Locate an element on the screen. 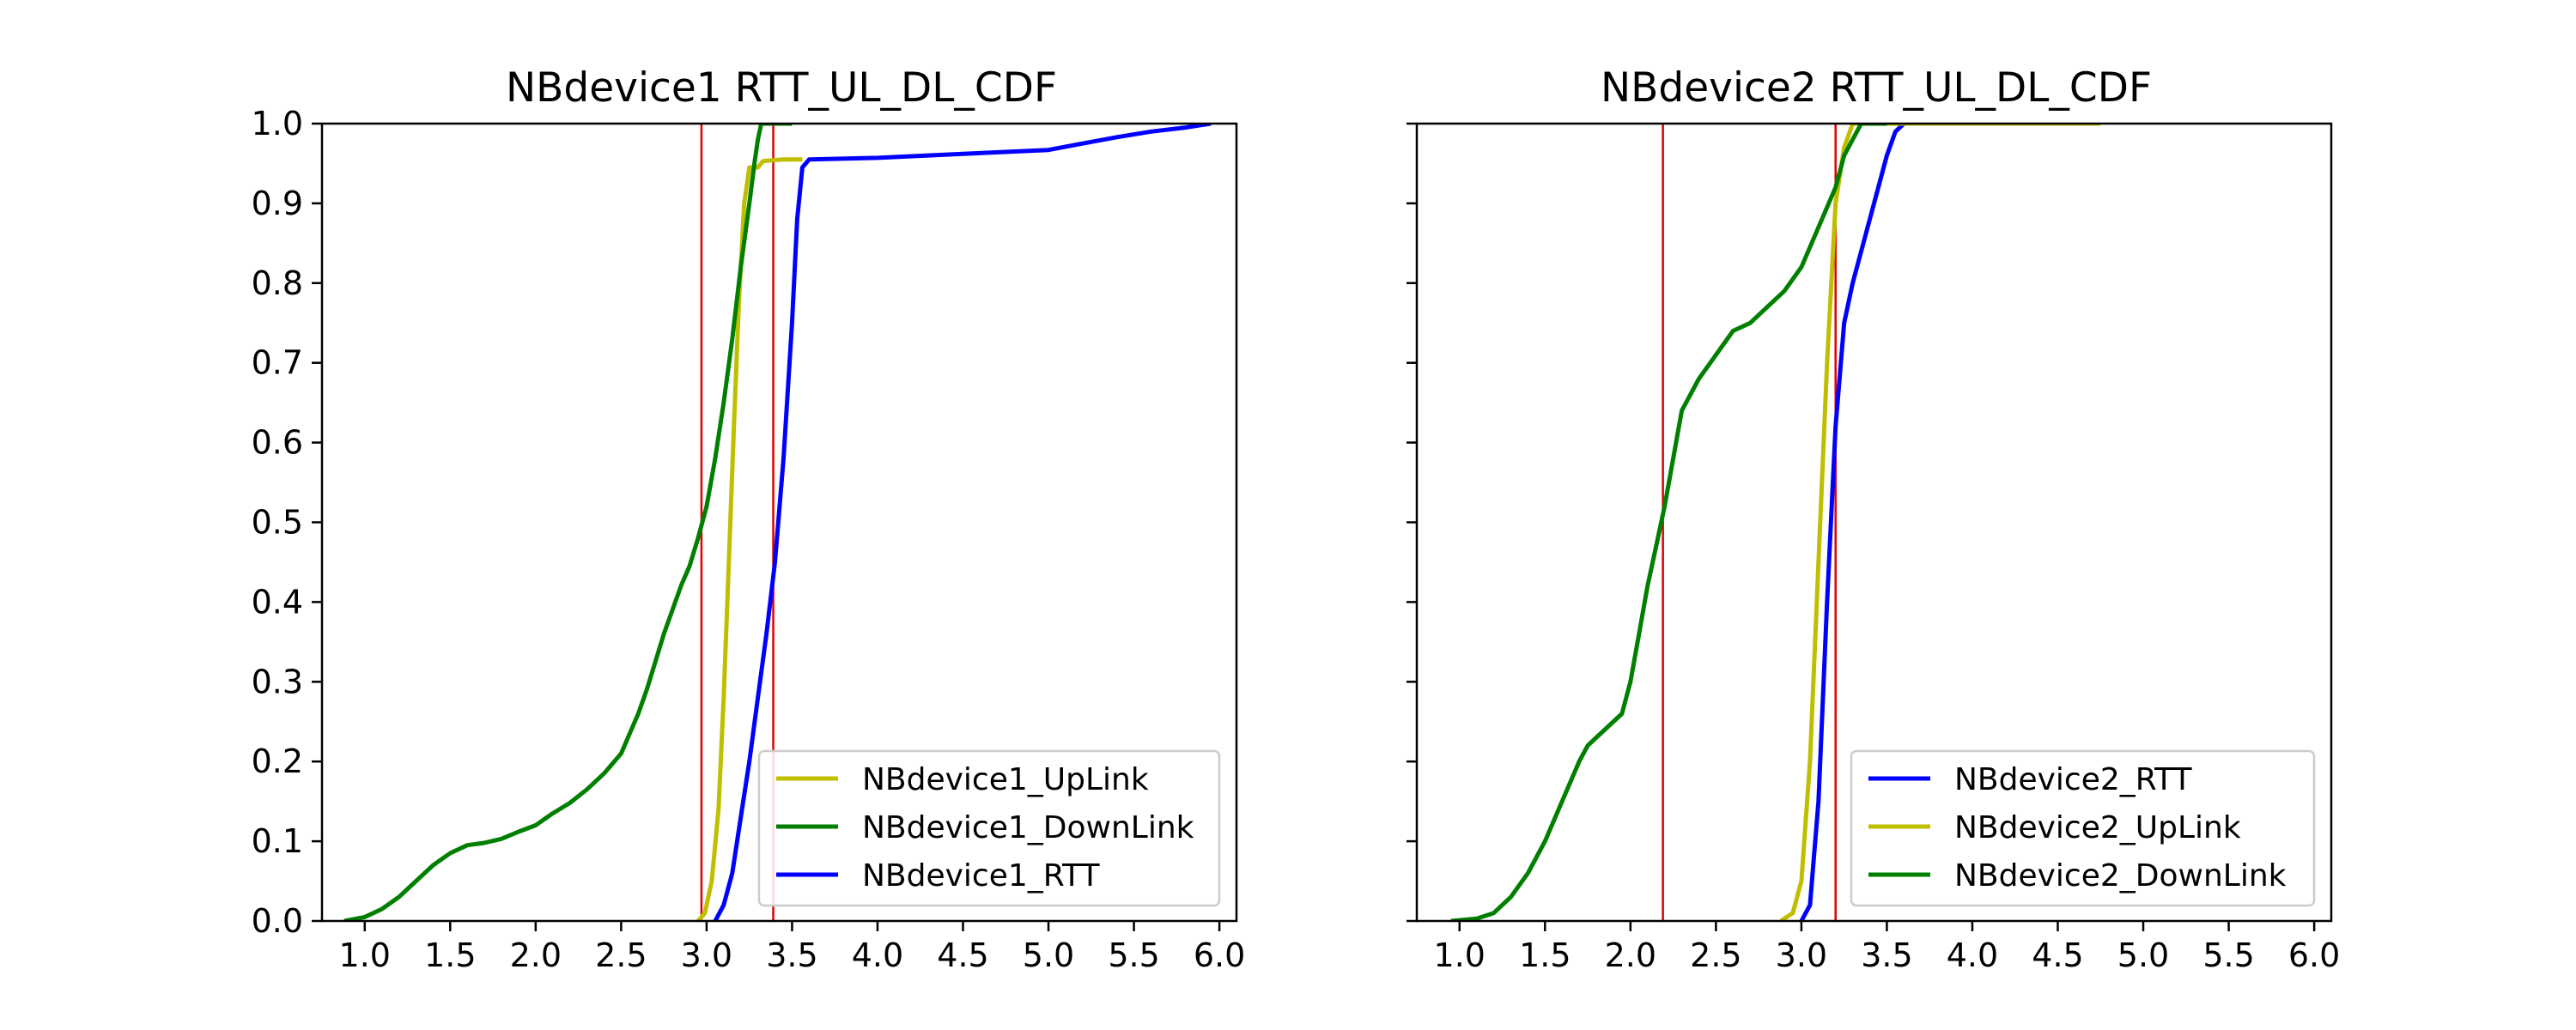 The image size is (2576, 1030). series-line-NBdevice2_RTT is located at coordinates (1929, 522).